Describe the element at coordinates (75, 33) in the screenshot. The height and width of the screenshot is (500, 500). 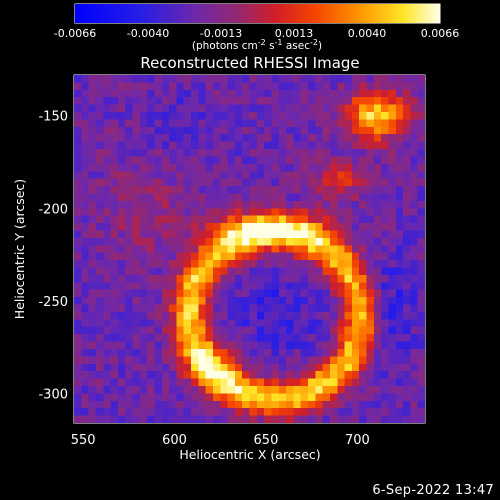
I see `colorbar-tick-label: -0.0066` at that location.